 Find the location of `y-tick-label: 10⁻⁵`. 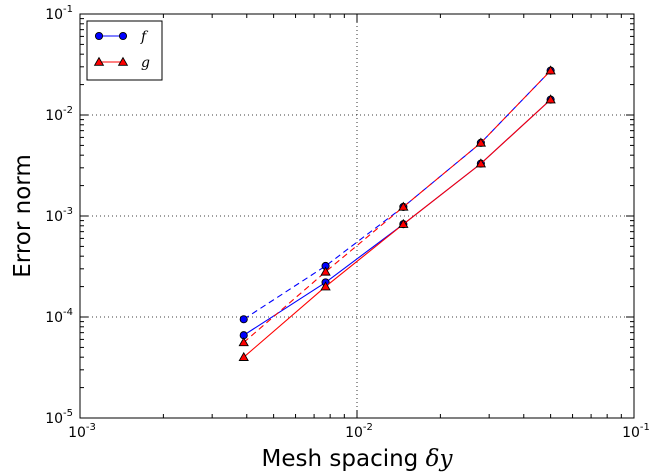

y-tick-label: 10⁻⁵ is located at coordinates (59, 417).